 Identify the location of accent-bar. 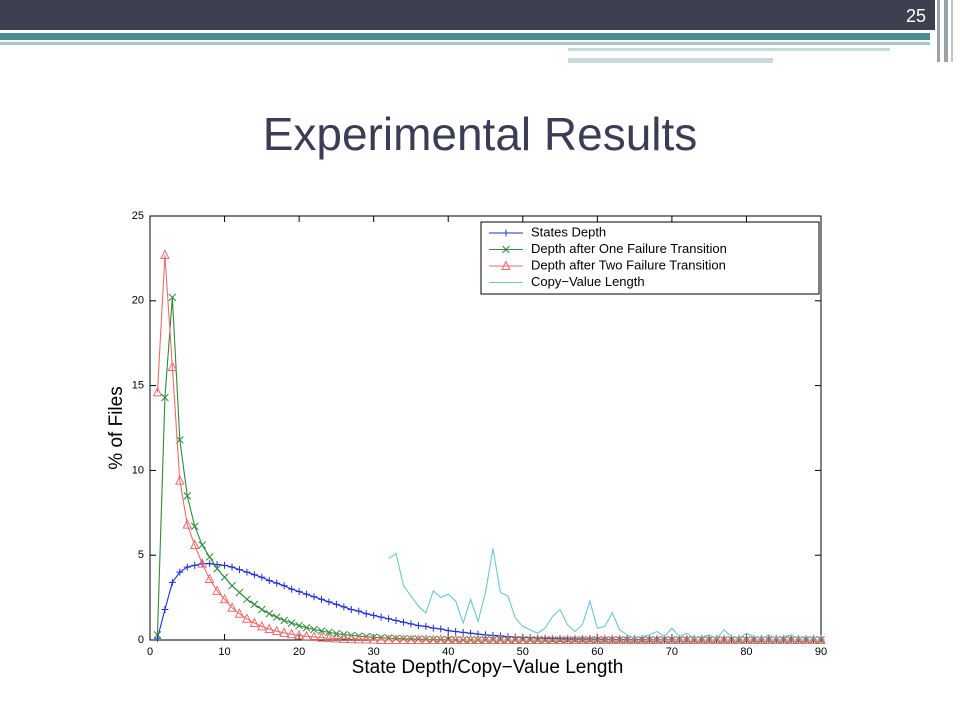
(465, 36).